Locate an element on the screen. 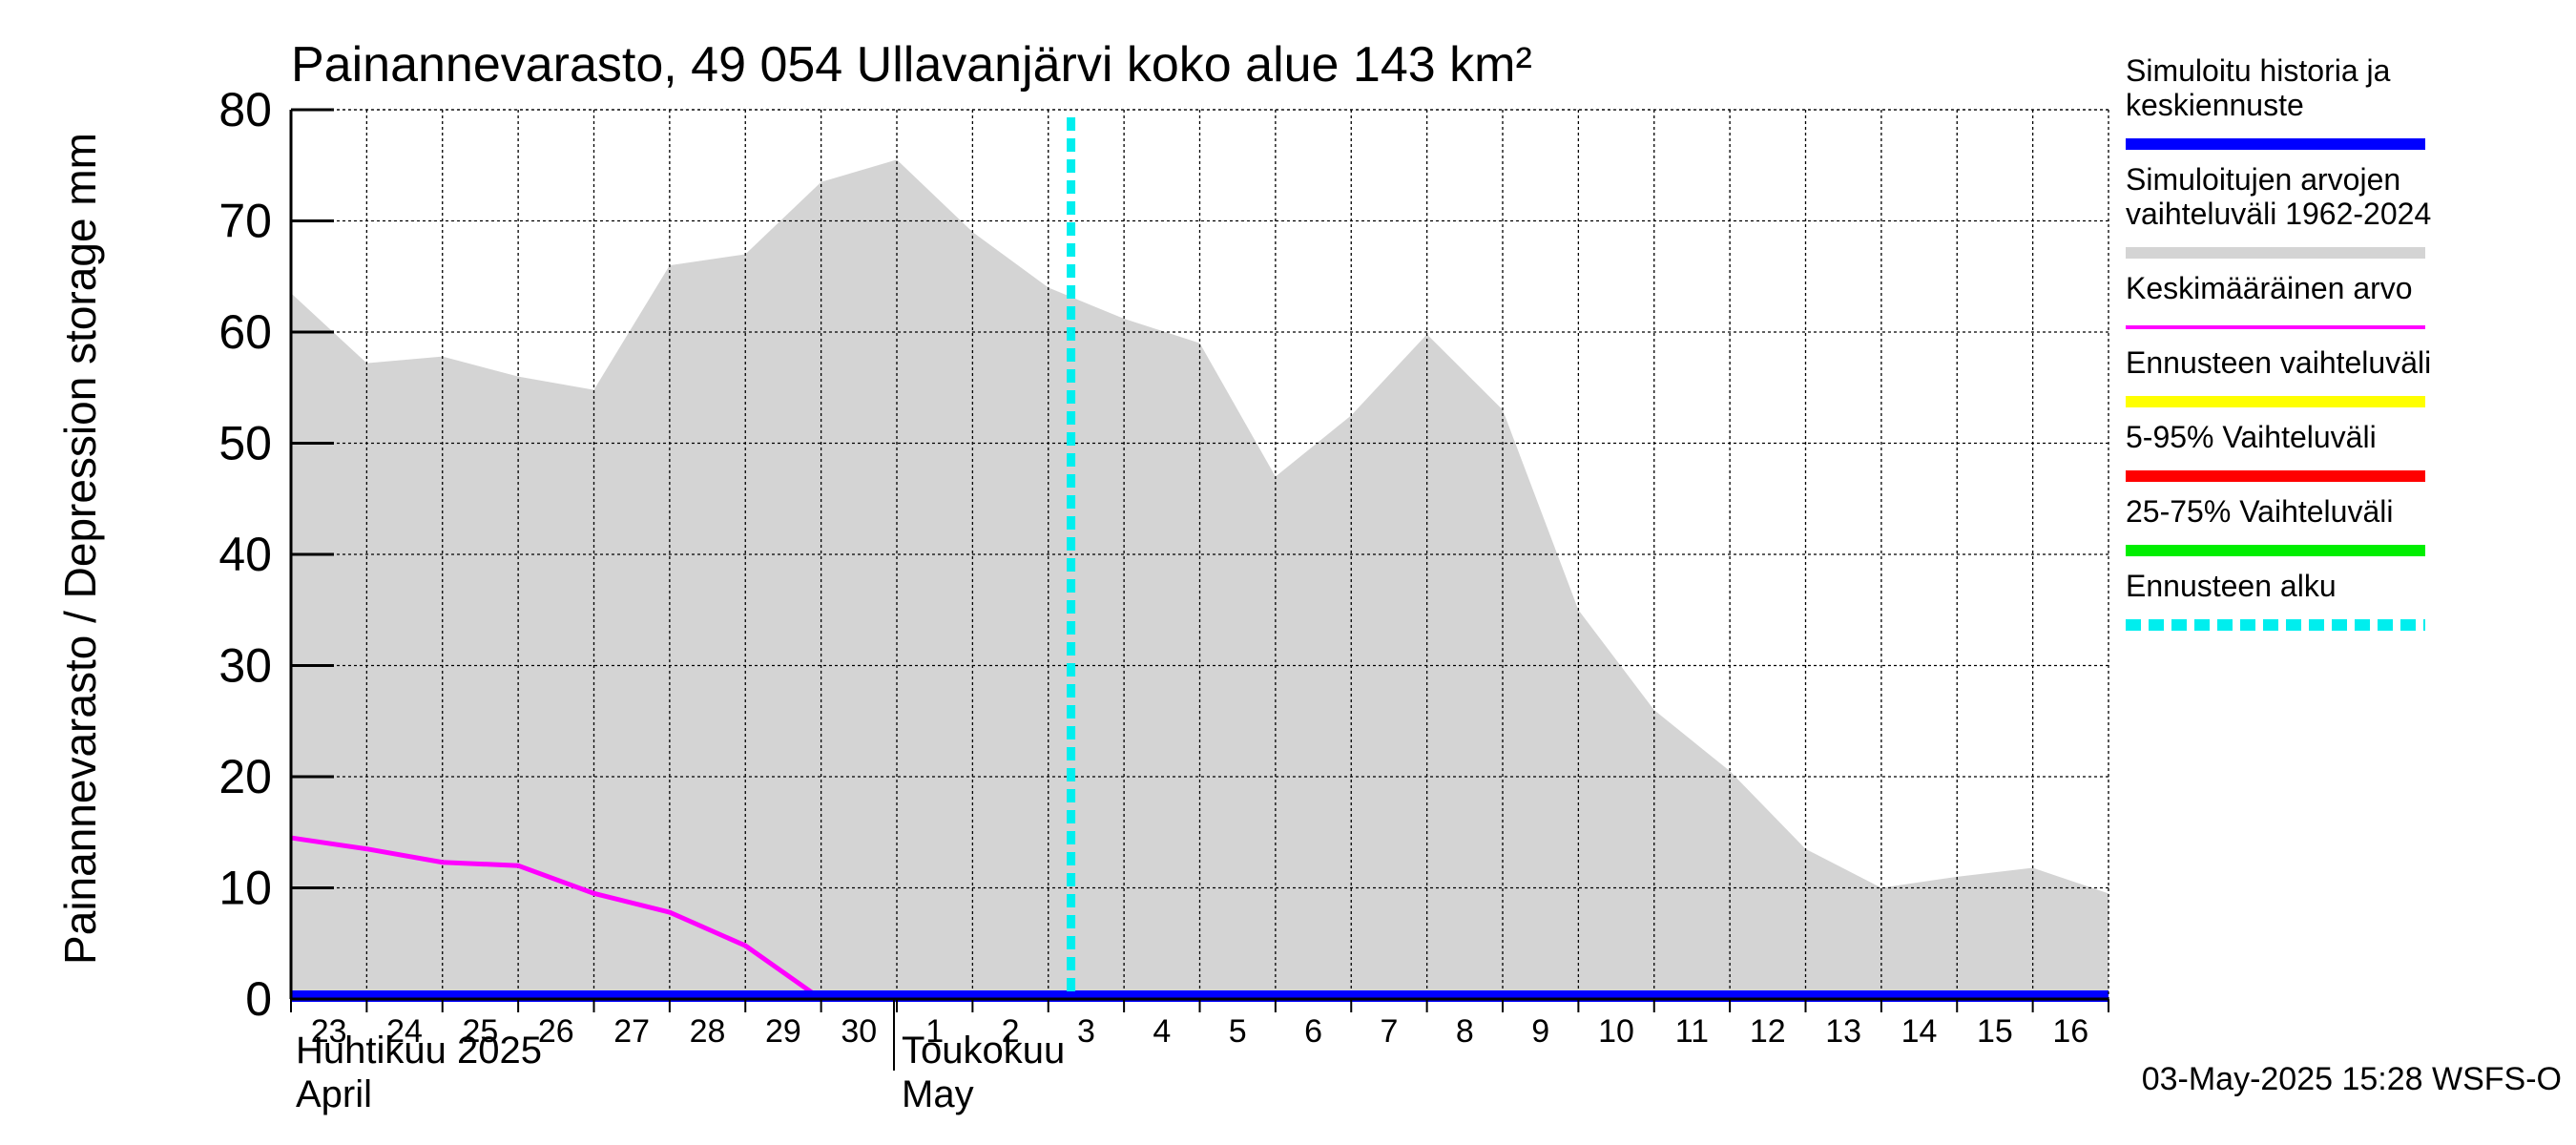  y-tick-label: 50 is located at coordinates (245, 444).